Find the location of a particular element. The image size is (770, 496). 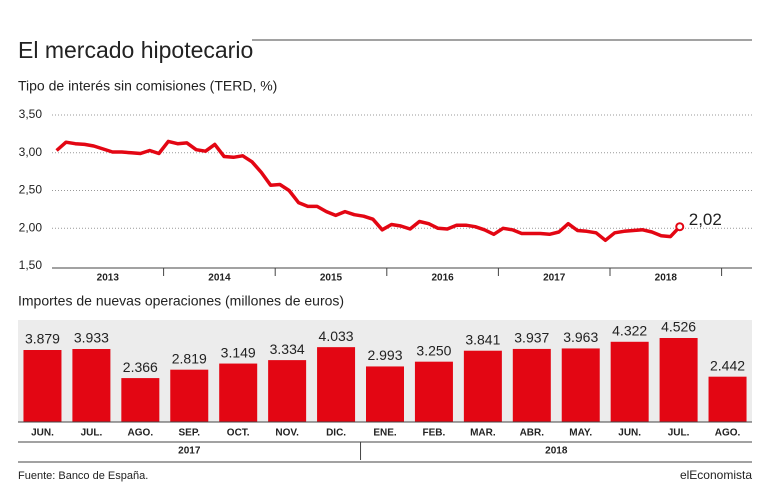

x-tick-label: SEP. is located at coordinates (190, 433).